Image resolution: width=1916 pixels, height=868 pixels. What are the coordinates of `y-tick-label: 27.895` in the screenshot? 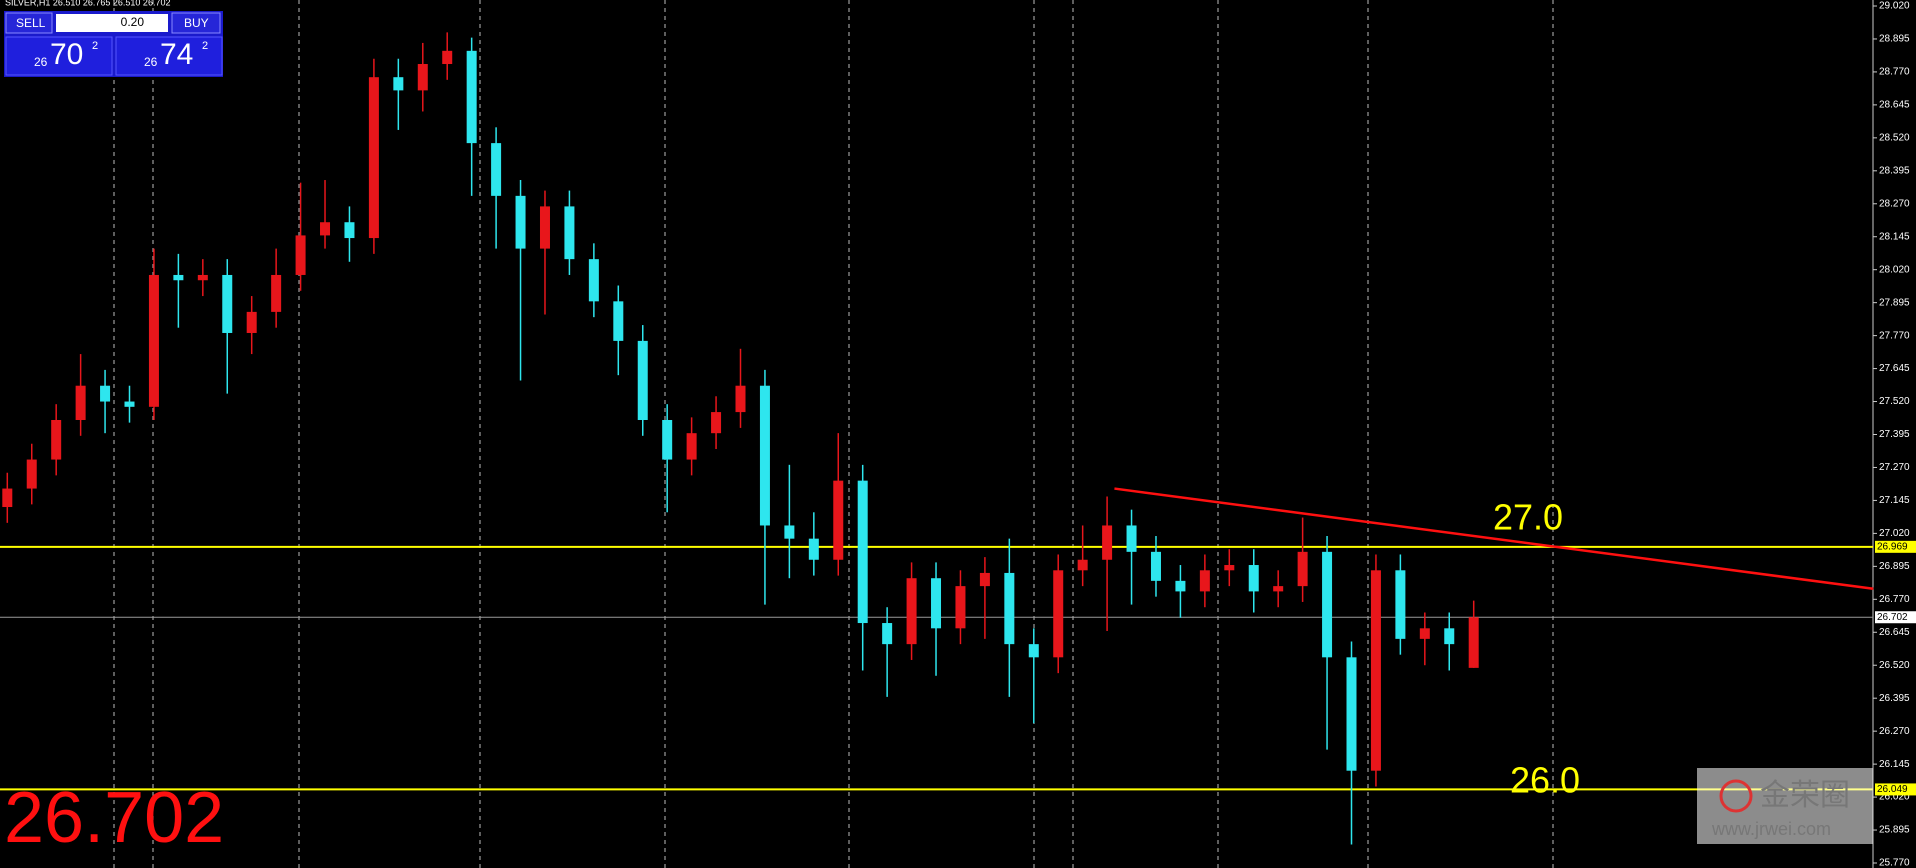 It's located at (1894, 302).